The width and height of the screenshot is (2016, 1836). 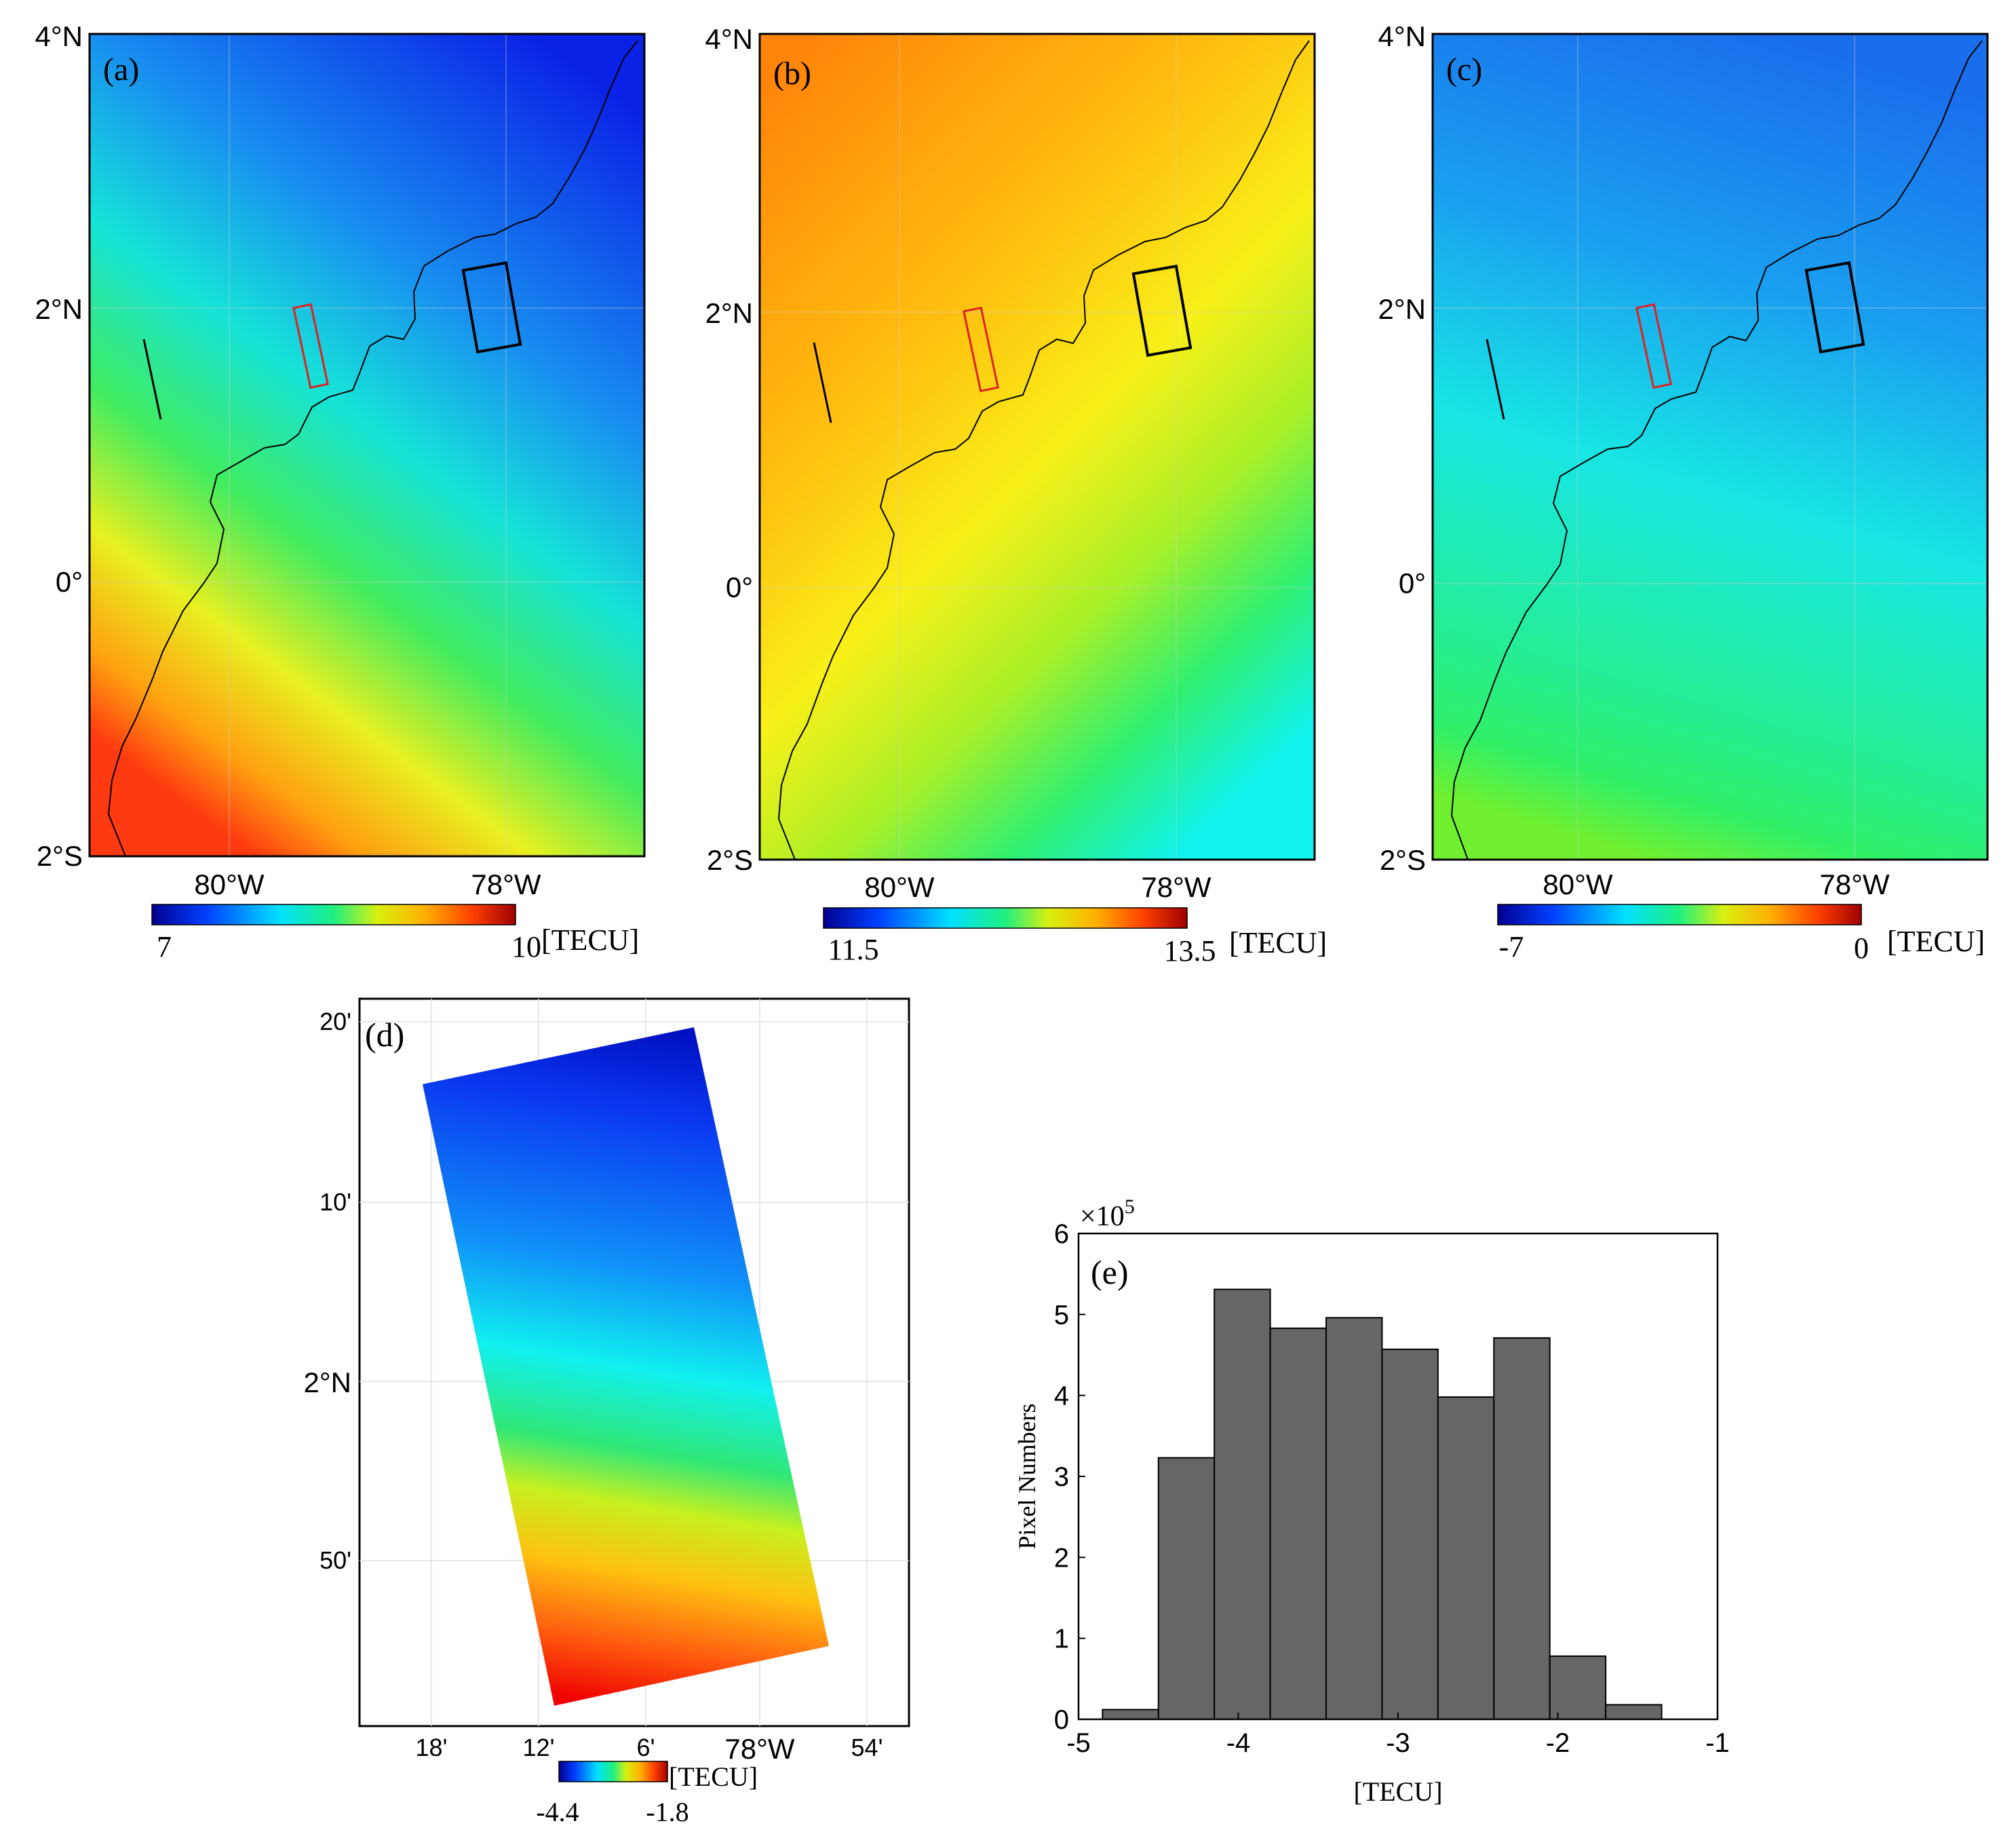 What do you see at coordinates (1398, 1743) in the screenshot?
I see `x-tick-label: -3` at bounding box center [1398, 1743].